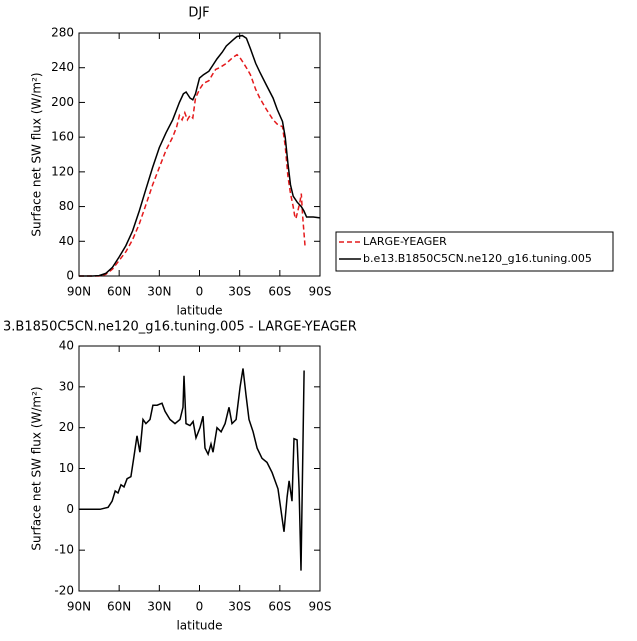  I want to click on y-tick-label: 30, so click(66, 386).